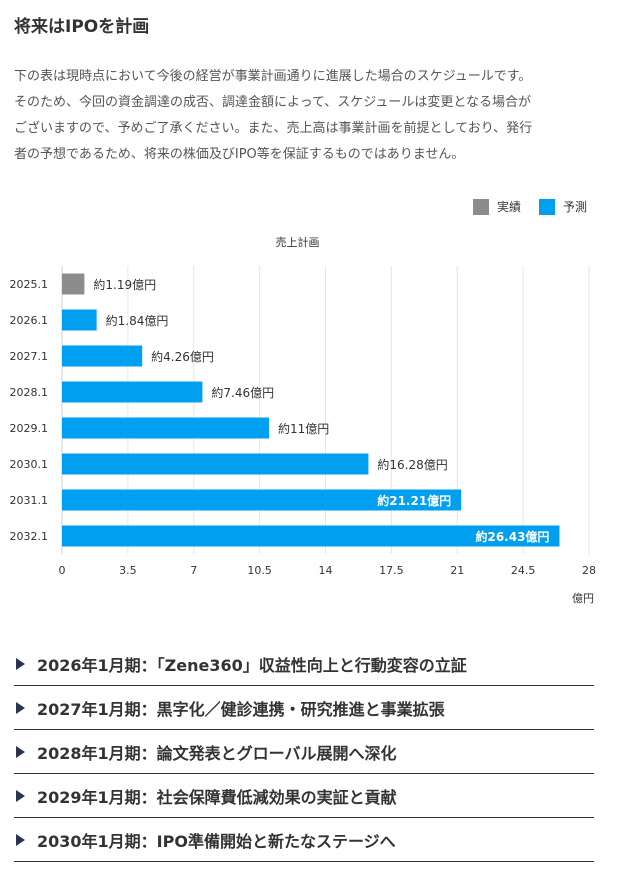  Describe the element at coordinates (259, 570) in the screenshot. I see `x-tick-label: 10.5` at that location.